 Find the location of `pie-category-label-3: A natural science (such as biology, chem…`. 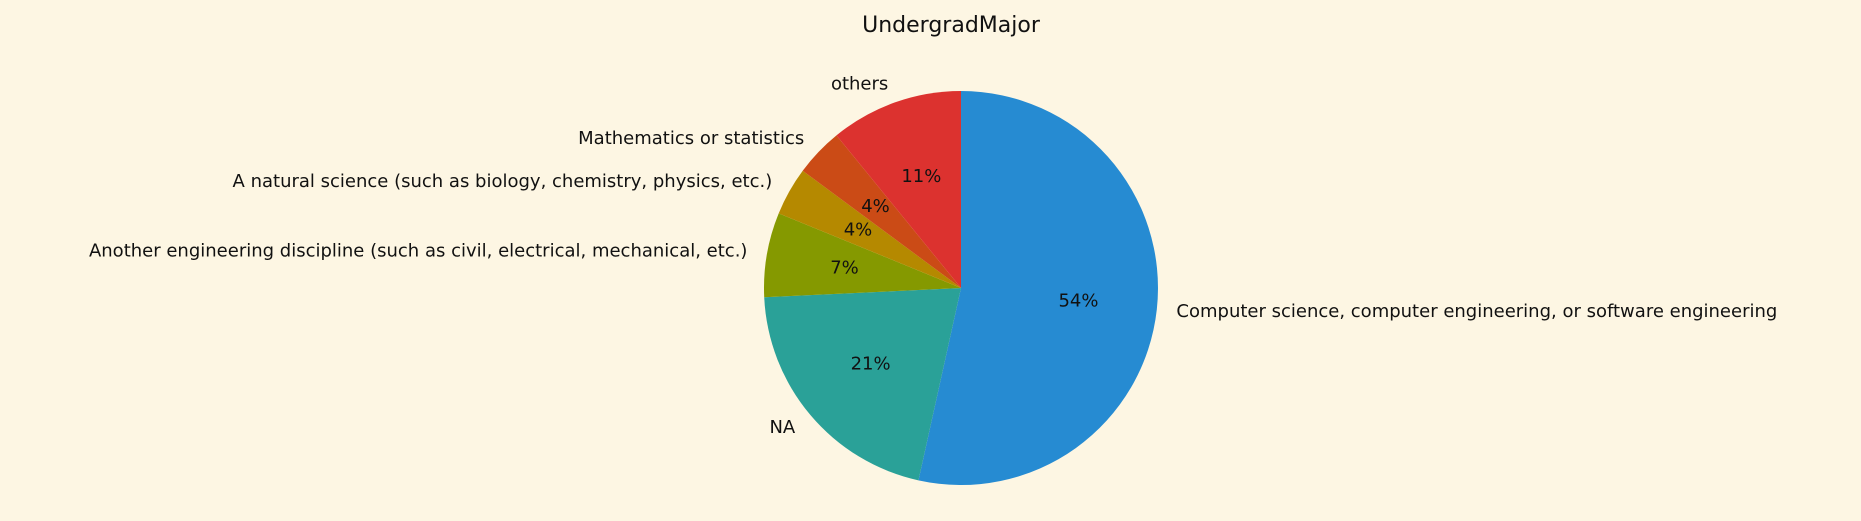

pie-category-label-3: A natural science (such as biology, chem… is located at coordinates (503, 181).